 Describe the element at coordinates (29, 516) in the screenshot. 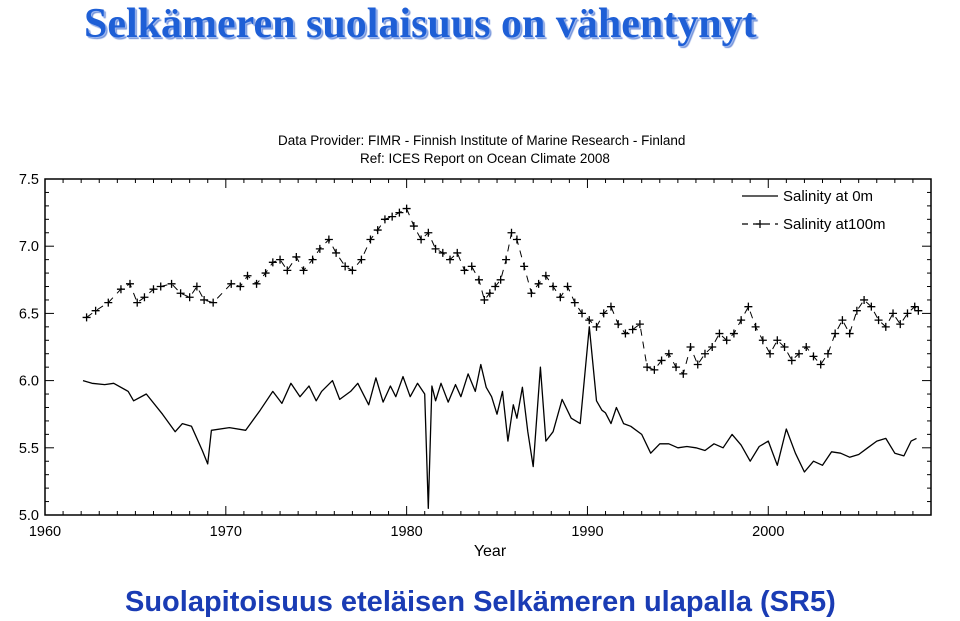

I see `y-tick-label: 5.0` at that location.